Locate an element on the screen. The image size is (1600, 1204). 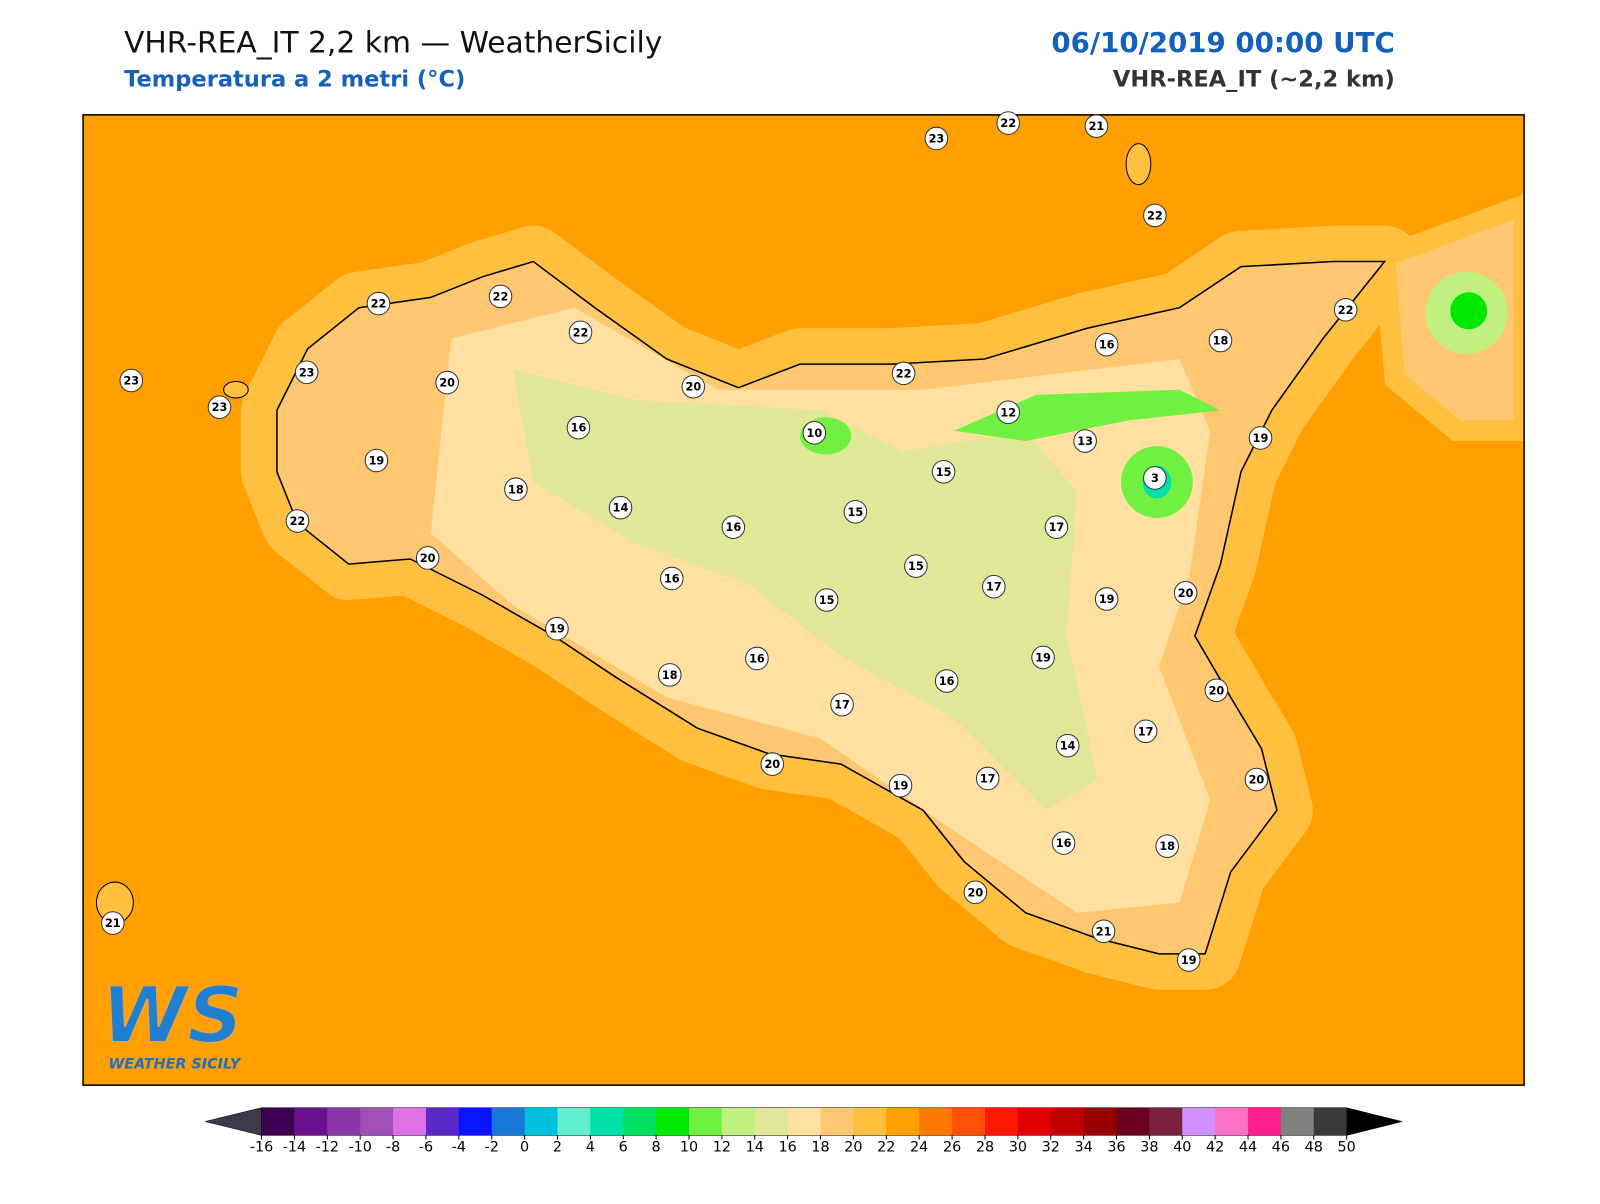
station-value: 15 is located at coordinates (916, 566).